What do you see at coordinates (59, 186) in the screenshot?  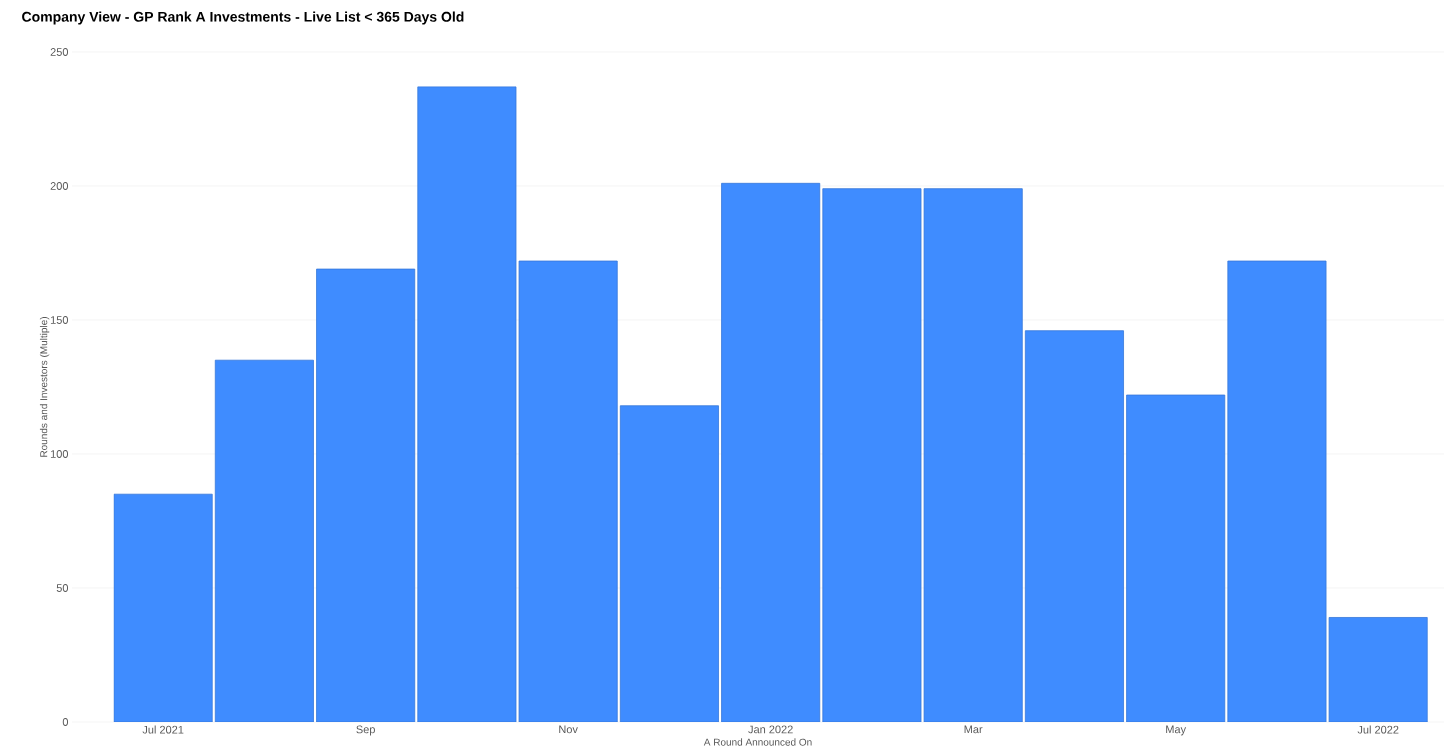 I see `y-tick-label: 200` at bounding box center [59, 186].